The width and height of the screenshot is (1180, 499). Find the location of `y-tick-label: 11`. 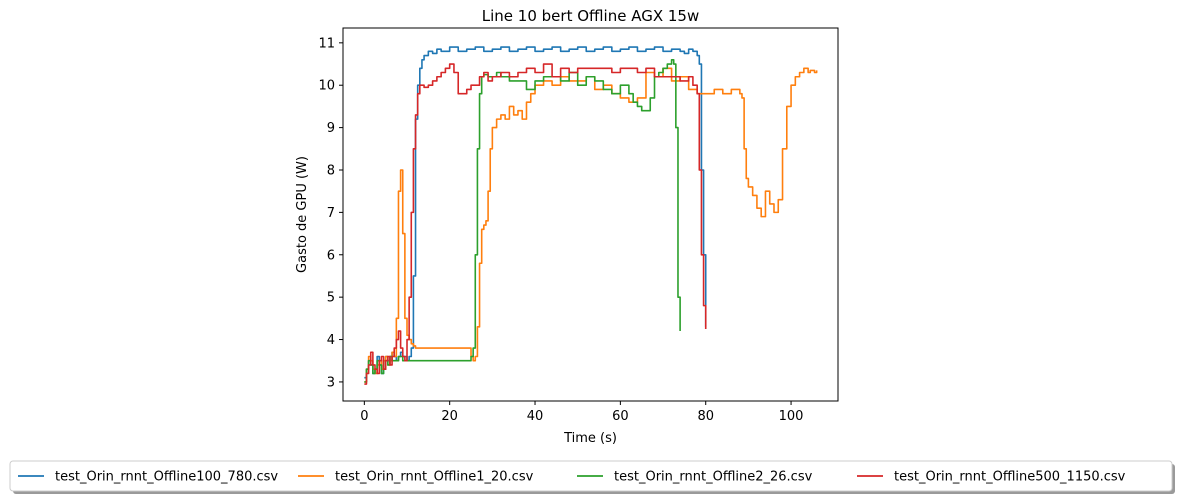

y-tick-label: 11 is located at coordinates (326, 43).